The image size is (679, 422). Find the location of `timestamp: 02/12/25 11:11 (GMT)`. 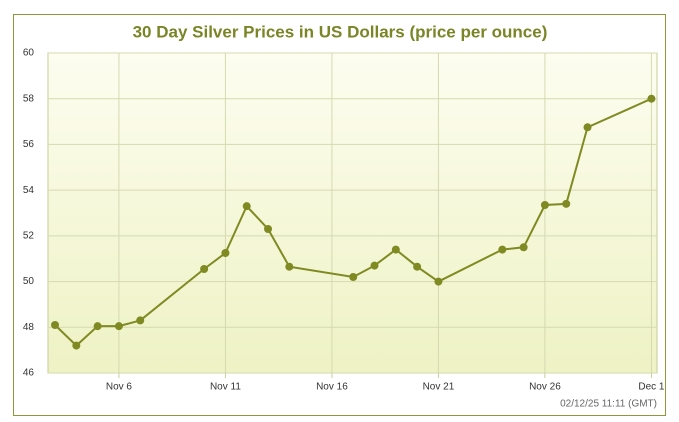

timestamp: 02/12/25 11:11 (GMT) is located at coordinates (608, 404).